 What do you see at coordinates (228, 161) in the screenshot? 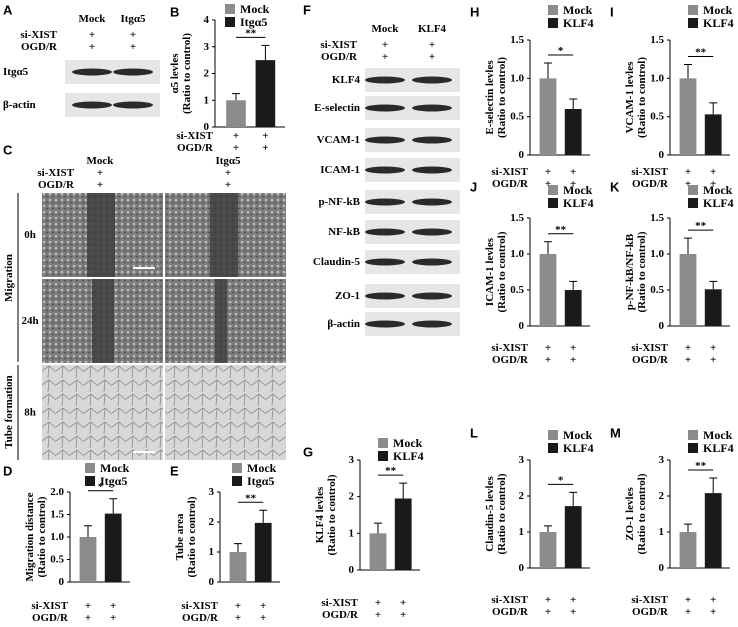
I see `column-label: Itgα5` at bounding box center [228, 161].